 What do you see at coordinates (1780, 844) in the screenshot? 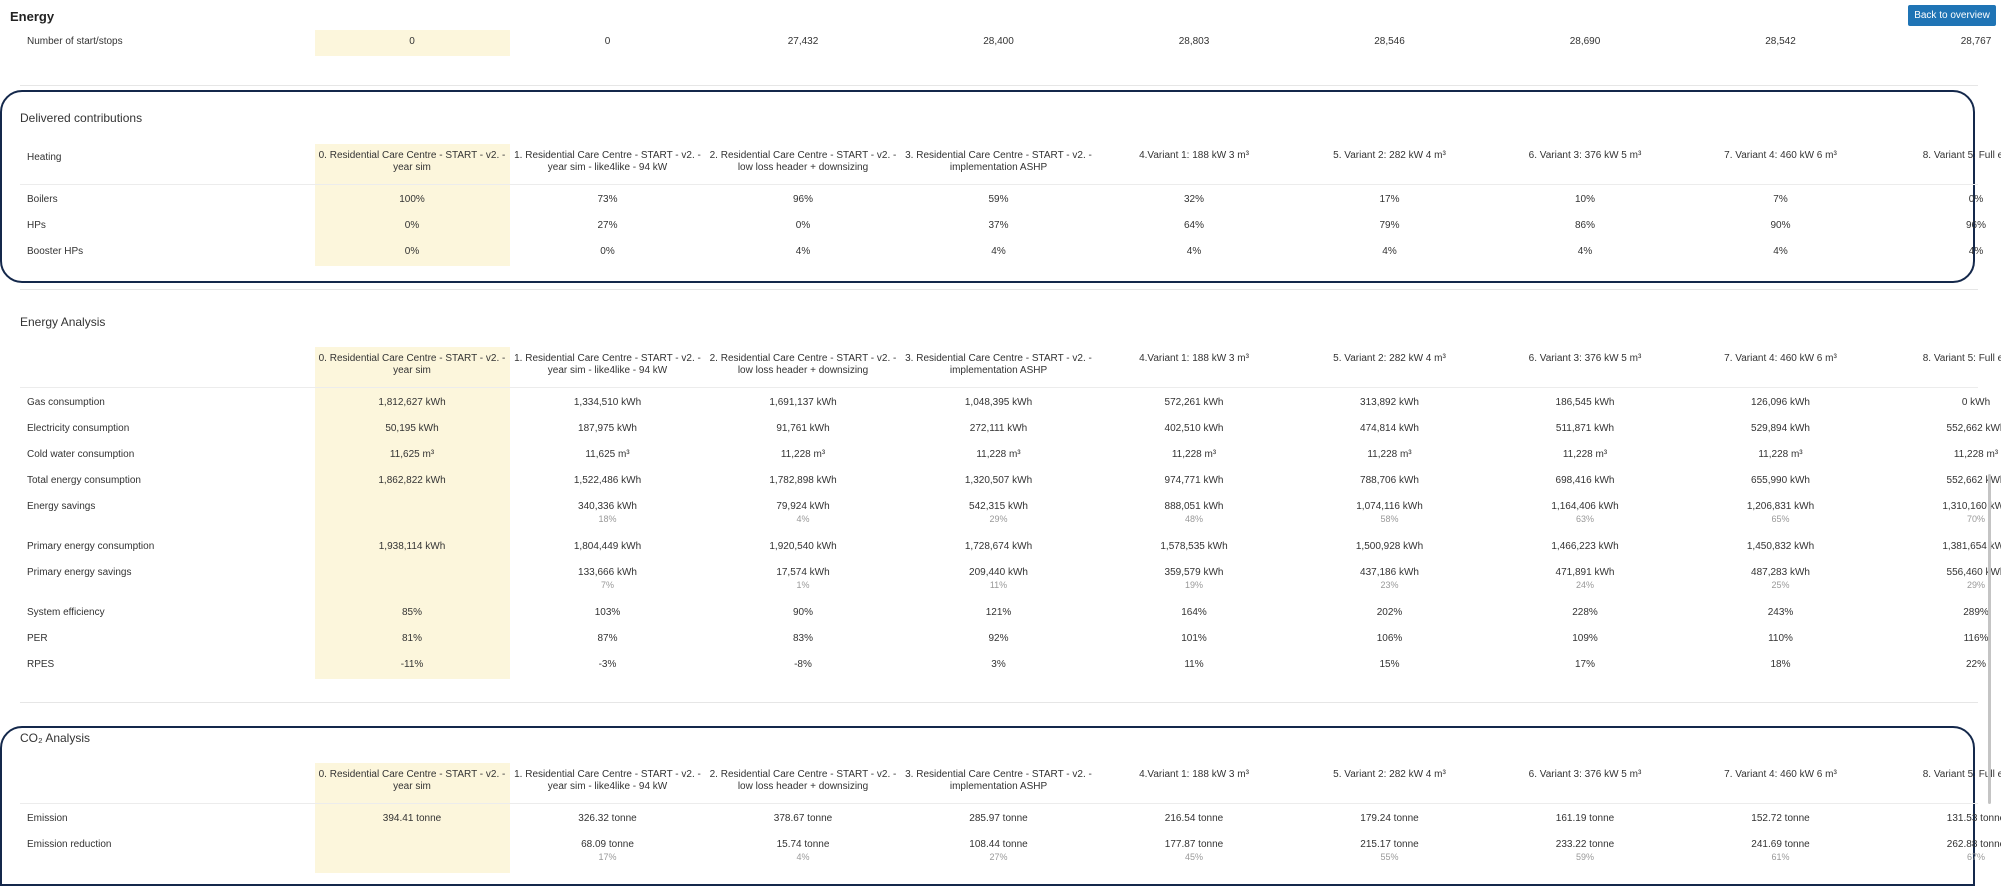
I see `cell-value: 241.69 tonne` at bounding box center [1780, 844].